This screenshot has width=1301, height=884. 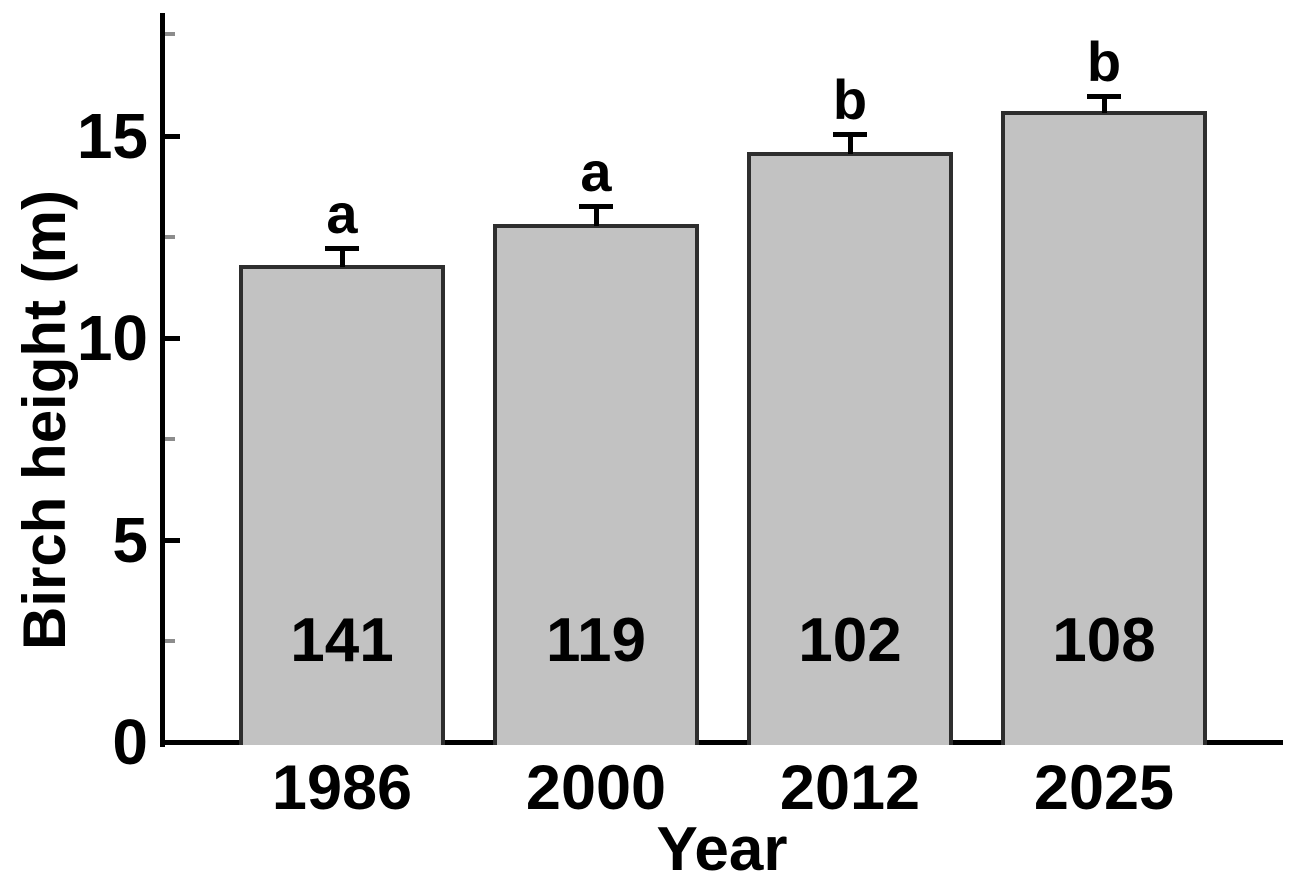 I want to click on x-tick-label: 1986, so click(x=342, y=788).